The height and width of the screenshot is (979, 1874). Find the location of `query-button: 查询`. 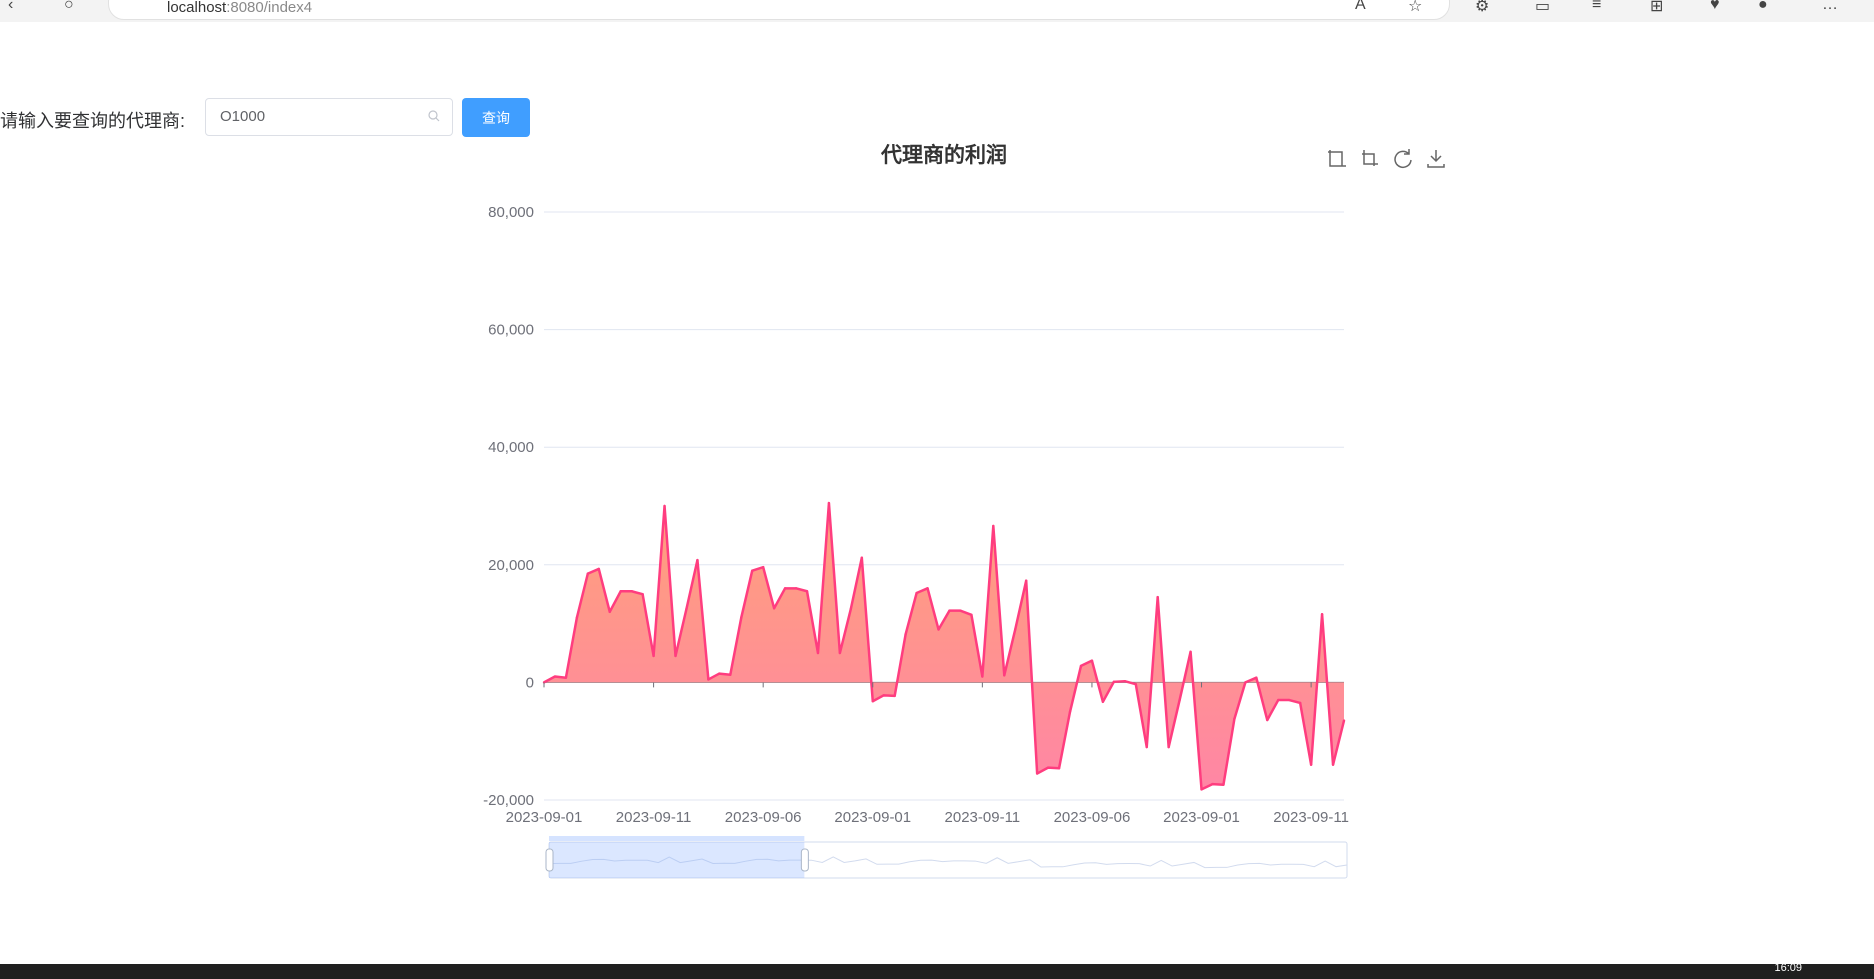

query-button: 查询 is located at coordinates (496, 117).